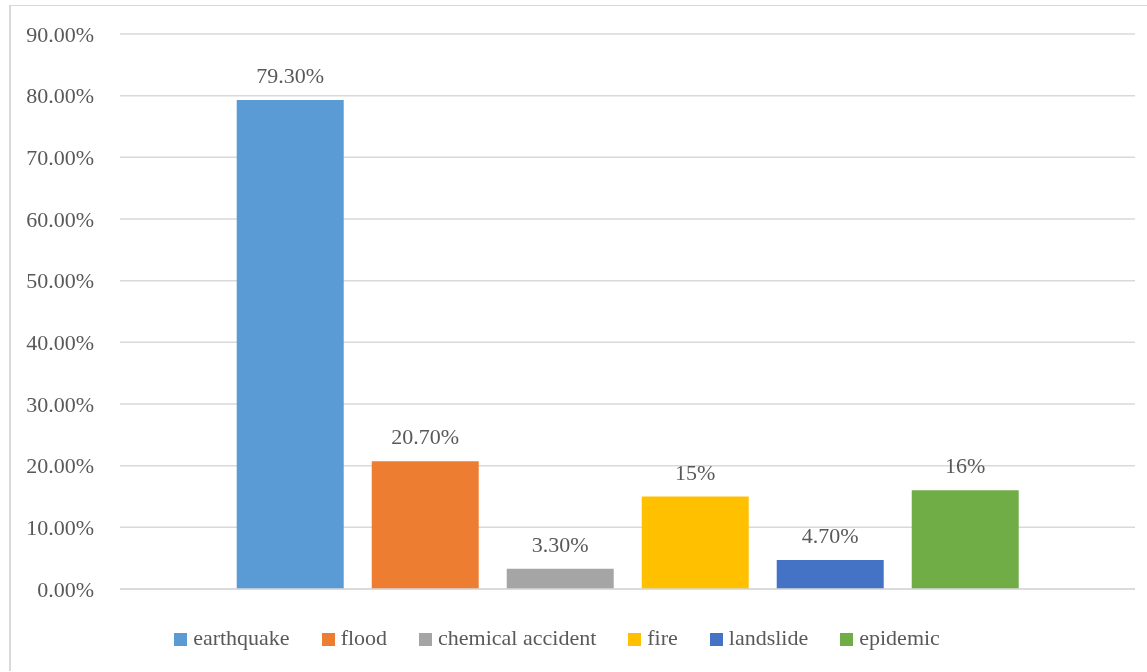  Describe the element at coordinates (60, 404) in the screenshot. I see `y-tick-label: 30.00%` at that location.